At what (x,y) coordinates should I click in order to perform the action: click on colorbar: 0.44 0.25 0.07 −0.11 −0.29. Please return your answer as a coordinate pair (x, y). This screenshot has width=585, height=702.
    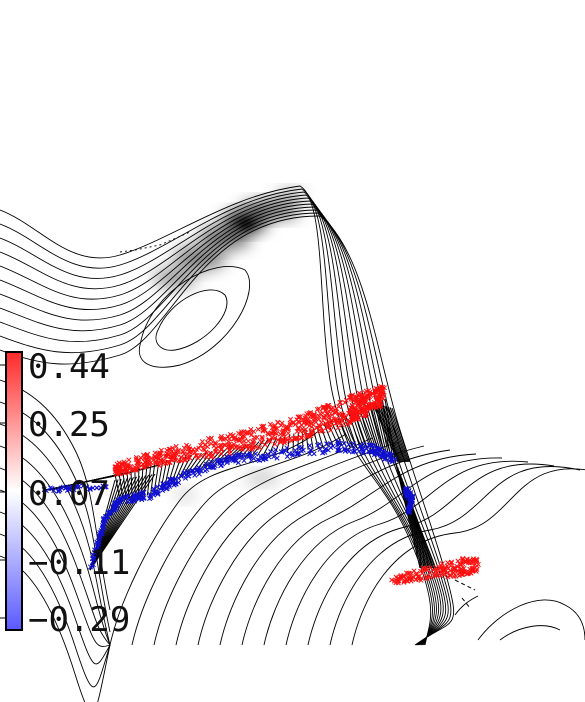
    Looking at the image, I should click on (65, 493).